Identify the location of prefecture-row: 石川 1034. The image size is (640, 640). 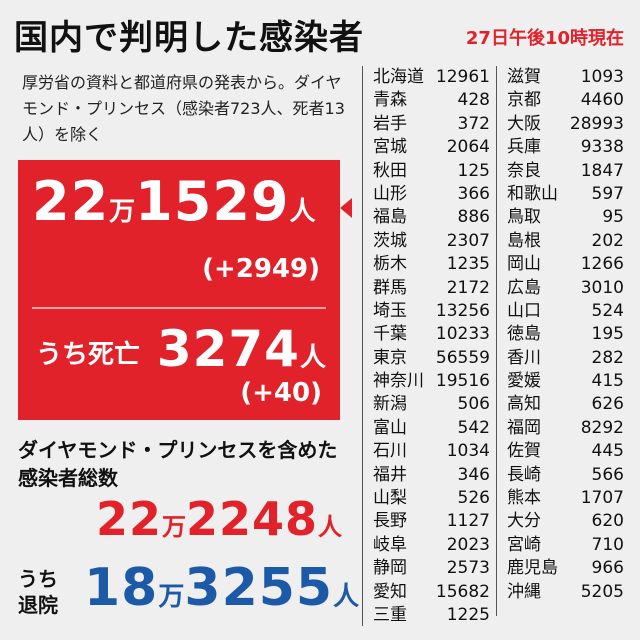
(429, 451).